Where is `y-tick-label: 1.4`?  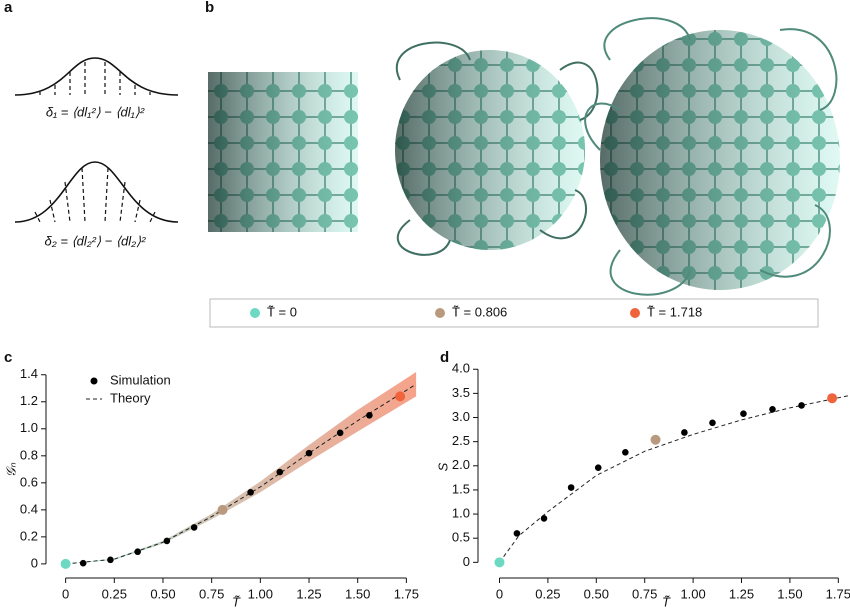 y-tick-label: 1.4 is located at coordinates (29, 373).